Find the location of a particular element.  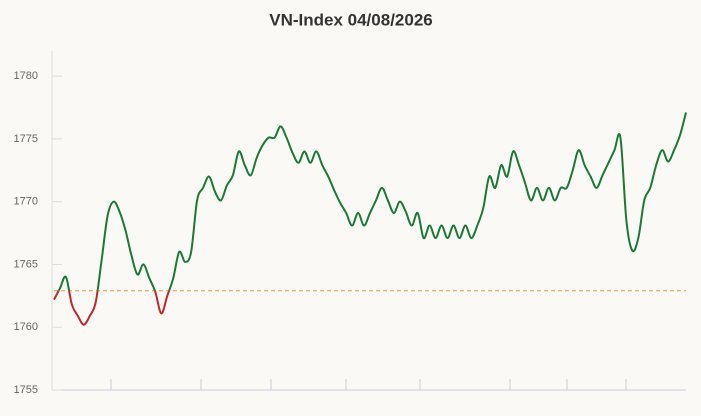

x-ticks is located at coordinates (368, 384).